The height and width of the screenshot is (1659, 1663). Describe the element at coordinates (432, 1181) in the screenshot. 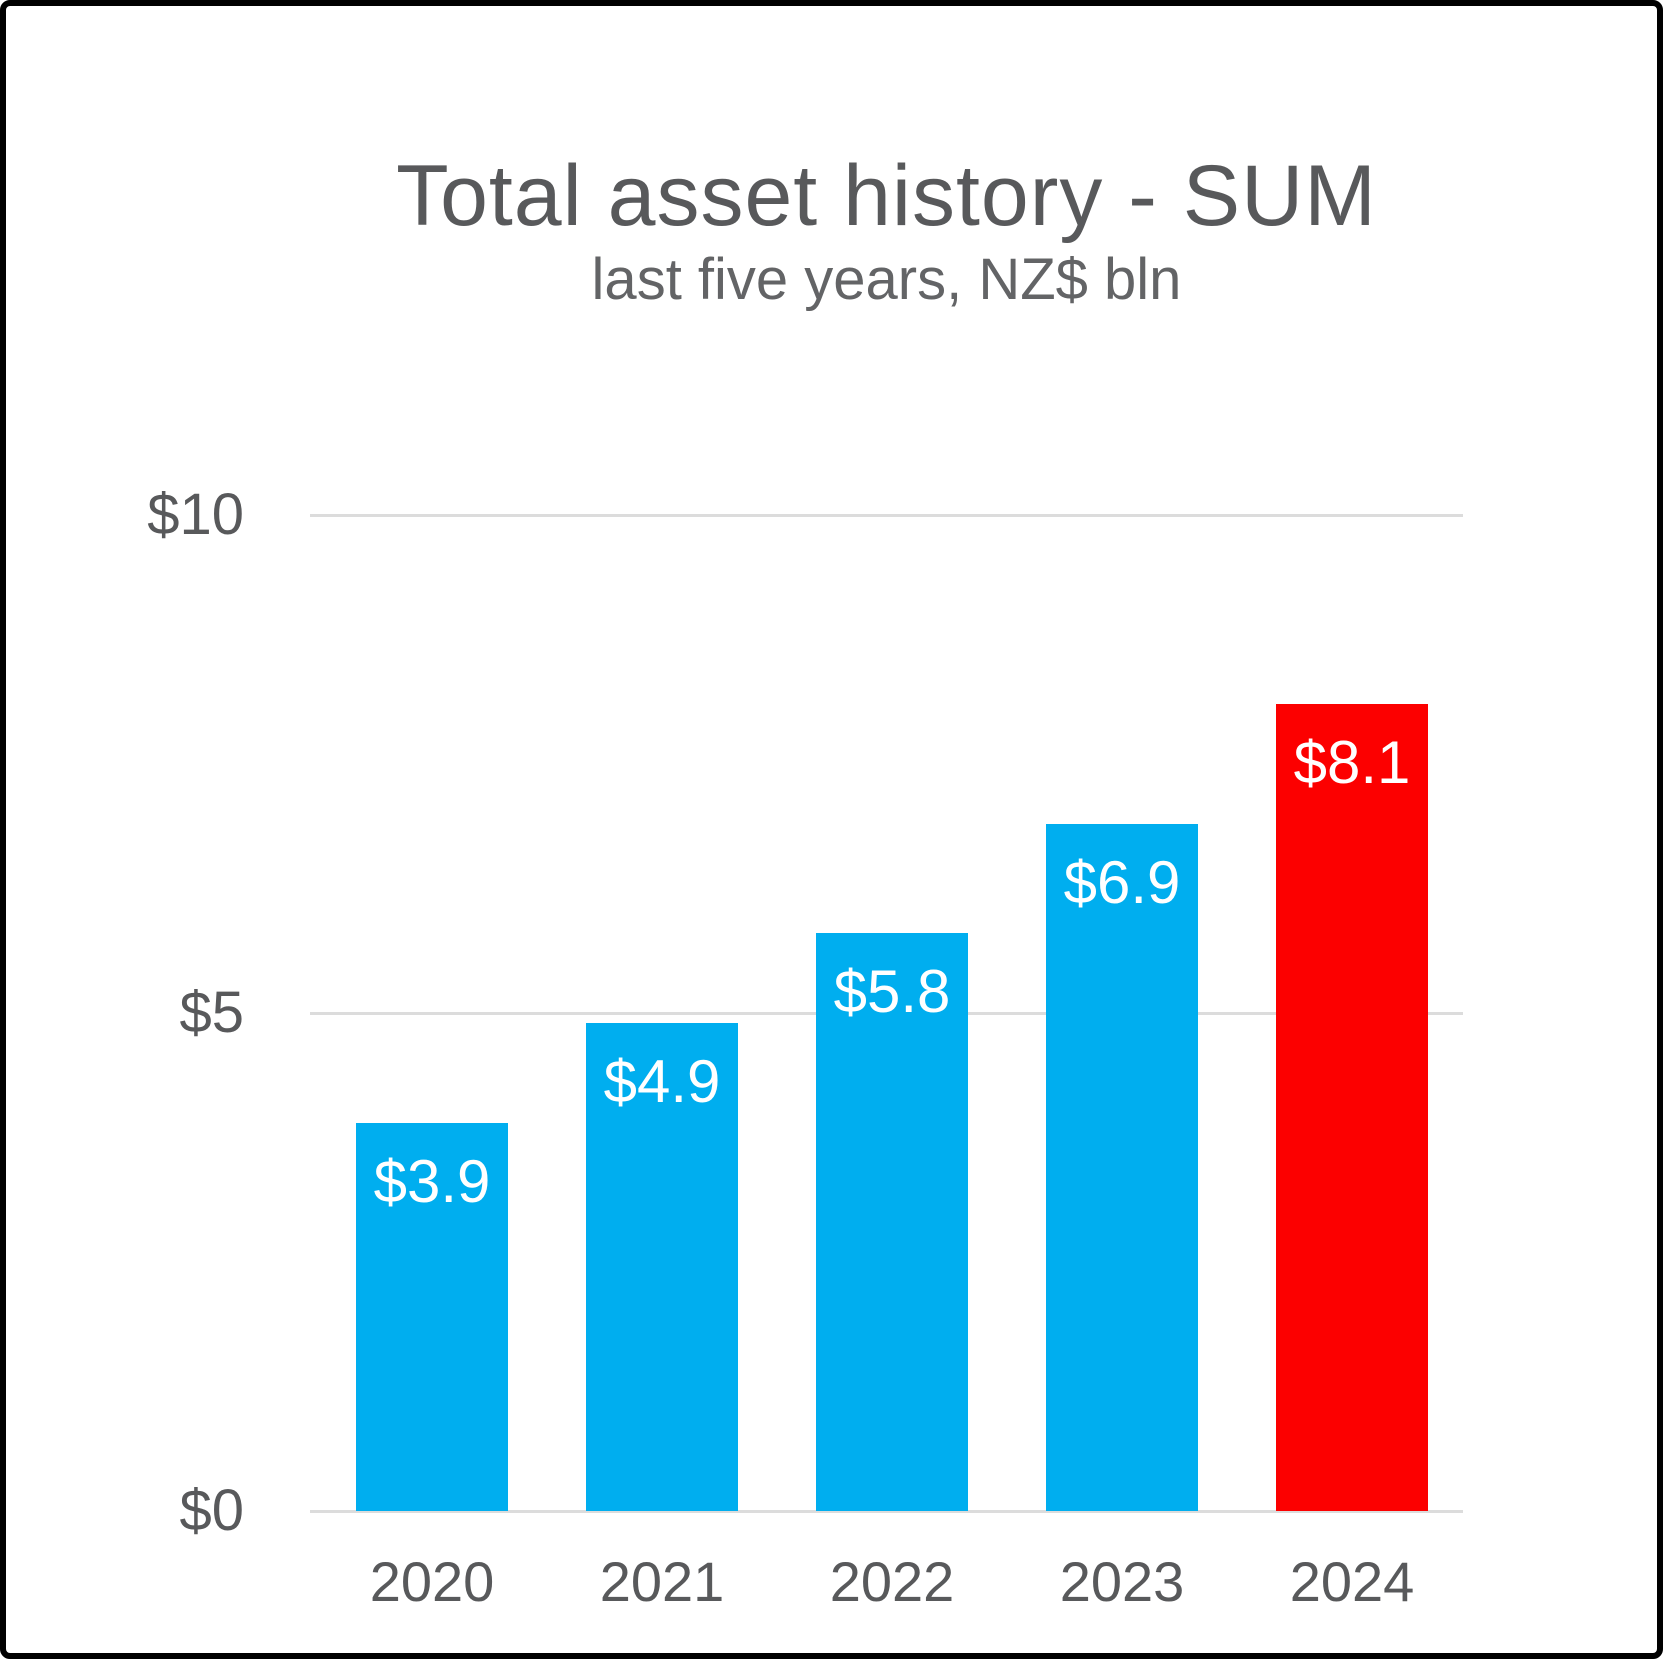

I see `bar-value-label: $3.9` at that location.